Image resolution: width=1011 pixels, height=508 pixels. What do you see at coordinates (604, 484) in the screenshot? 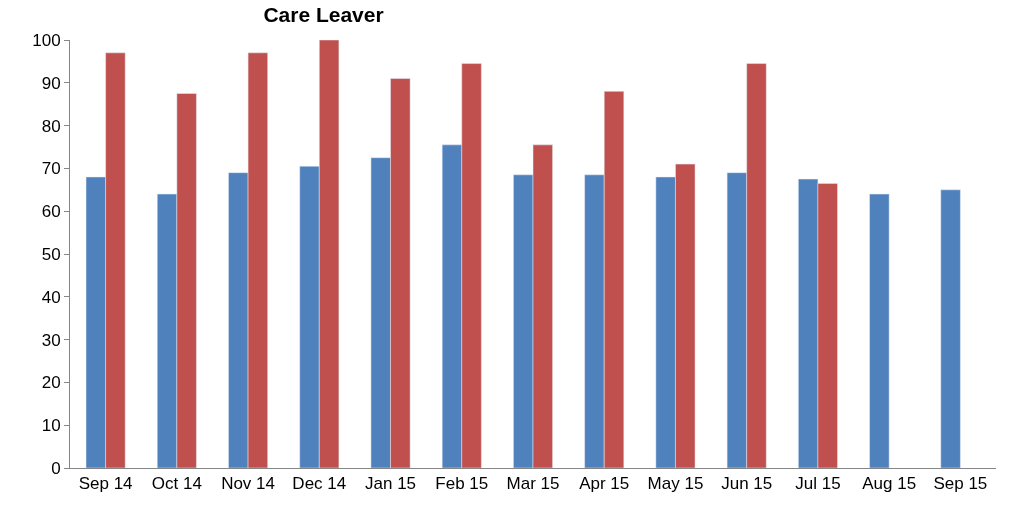
I see `x-tick-label: Apr 15` at bounding box center [604, 484].